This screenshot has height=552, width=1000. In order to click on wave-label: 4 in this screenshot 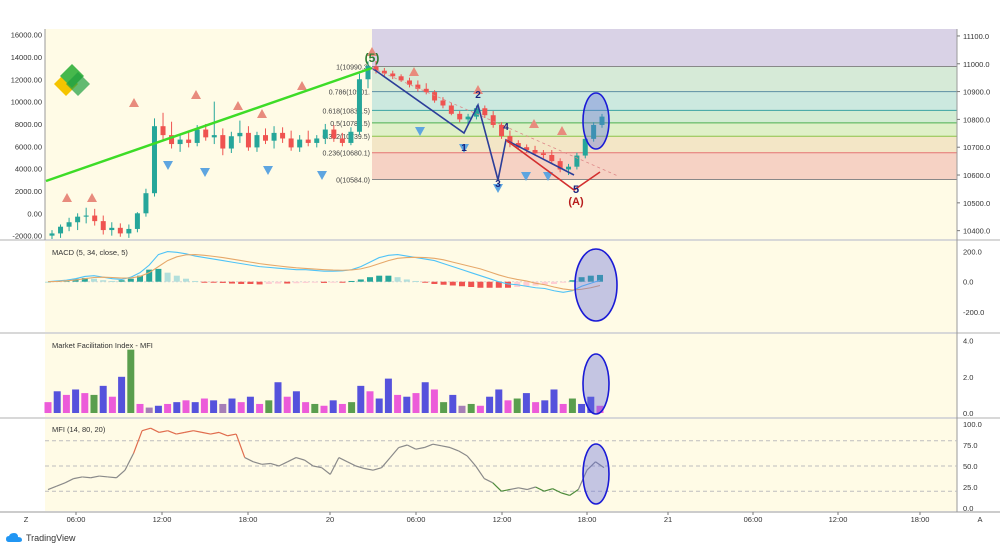, I will do `click(506, 127)`.